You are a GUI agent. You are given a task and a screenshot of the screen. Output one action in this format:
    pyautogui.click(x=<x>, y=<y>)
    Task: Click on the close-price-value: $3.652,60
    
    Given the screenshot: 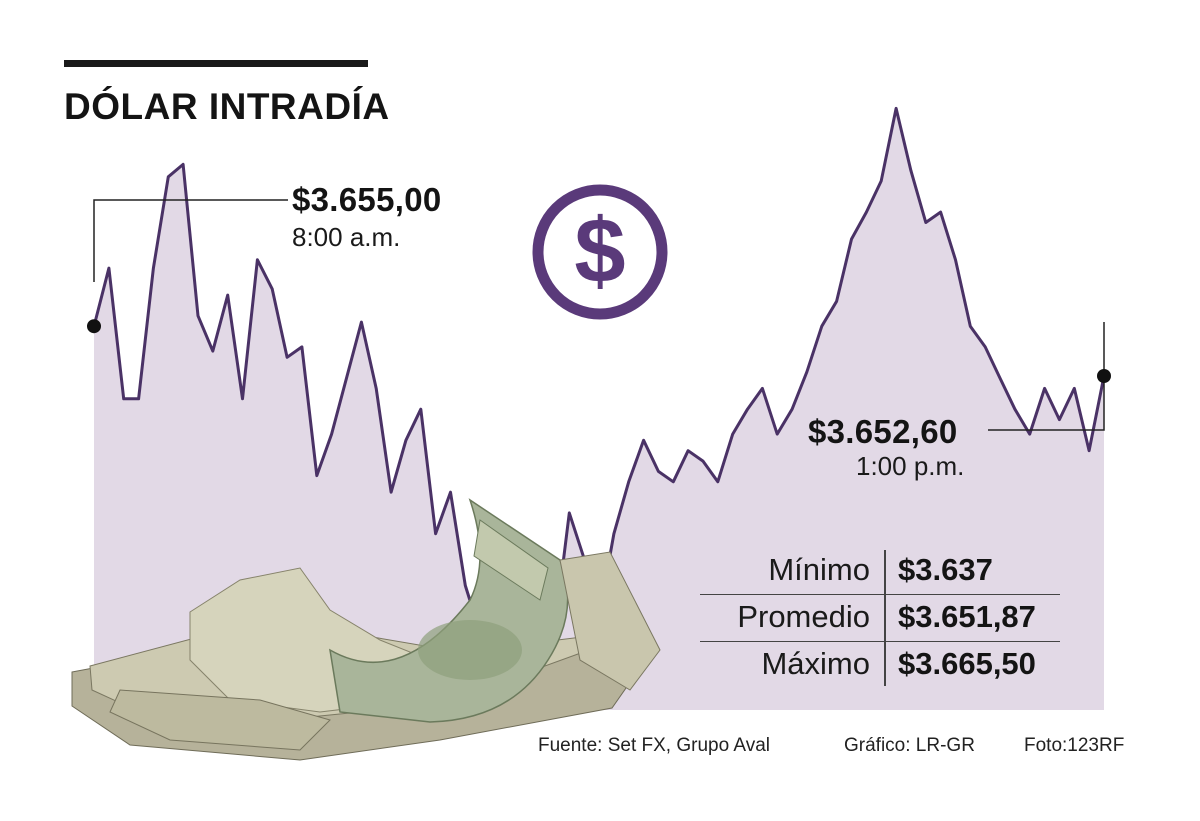 What is the action you would take?
    pyautogui.click(x=883, y=431)
    